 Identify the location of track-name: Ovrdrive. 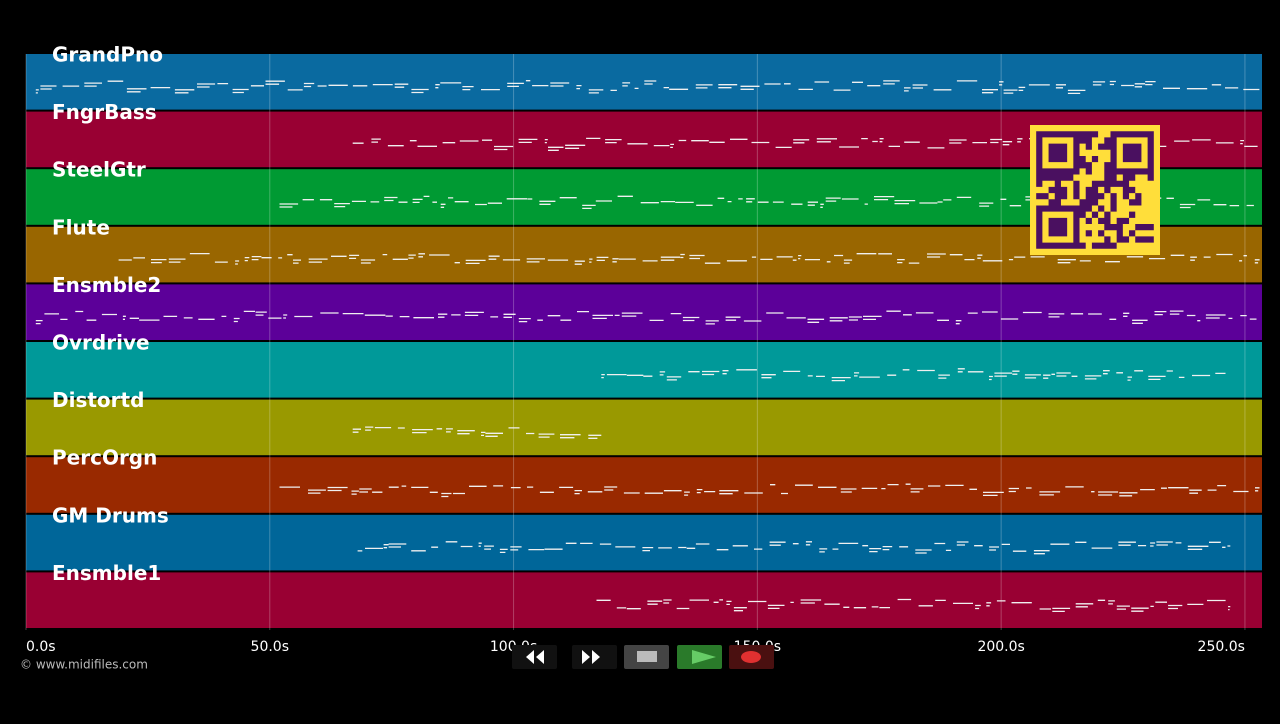
(101, 343).